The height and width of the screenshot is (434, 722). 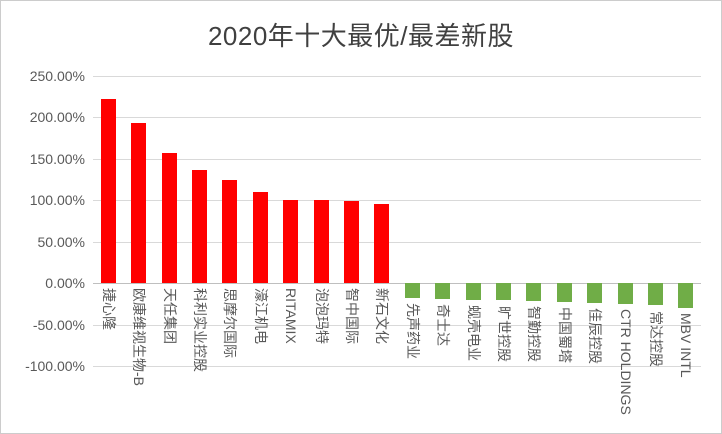 What do you see at coordinates (139, 337) in the screenshot?
I see `category-label: 欧康维视生物-B` at bounding box center [139, 337].